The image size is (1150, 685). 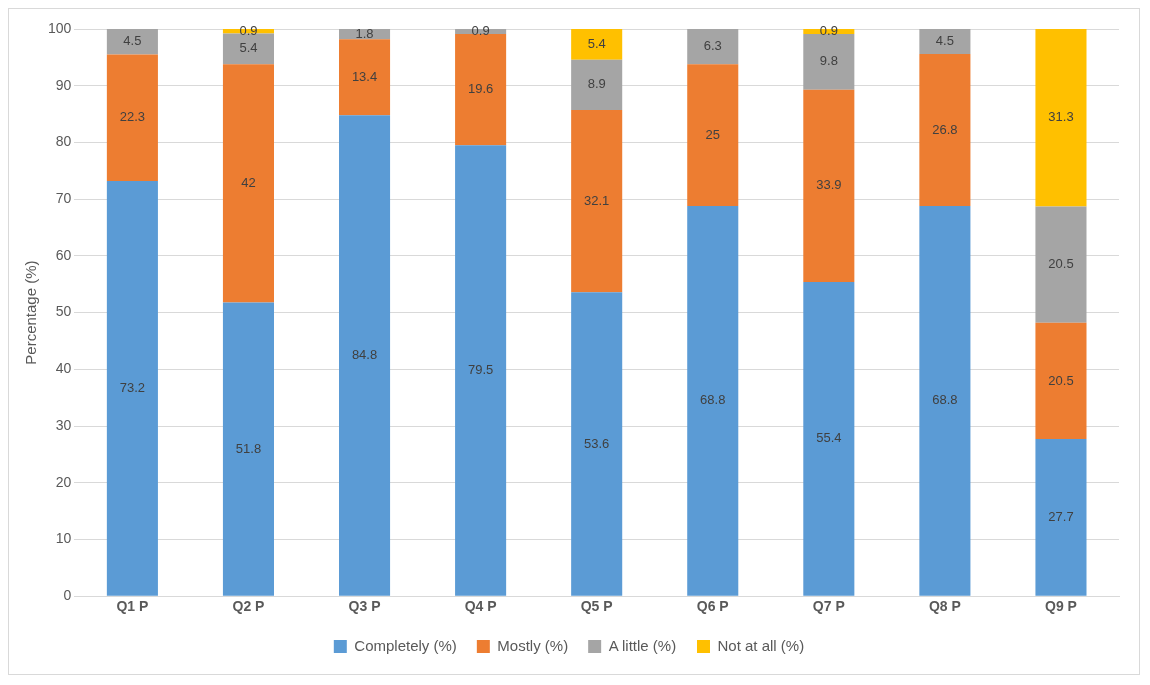 What do you see at coordinates (1061, 606) in the screenshot?
I see `x-tick-label: Q9 P` at bounding box center [1061, 606].